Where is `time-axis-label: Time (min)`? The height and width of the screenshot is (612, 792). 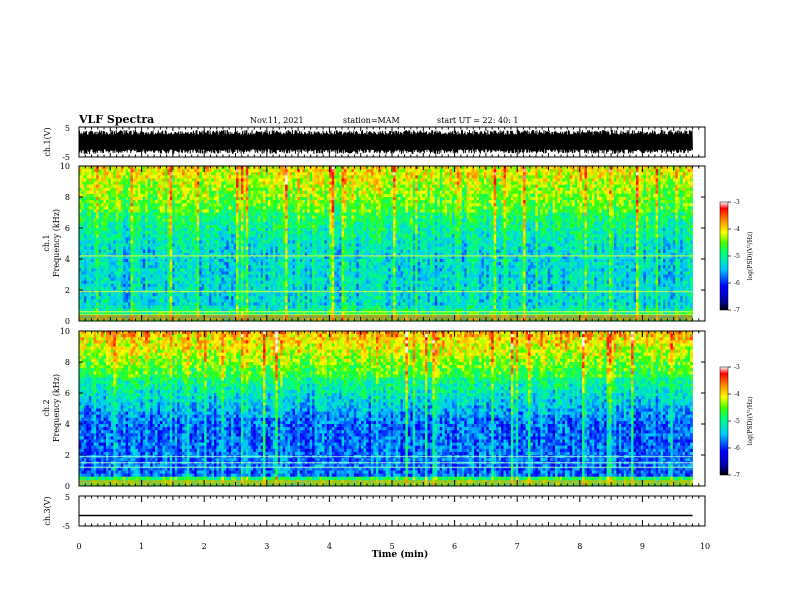
time-axis-label: Time (min) is located at coordinates (400, 554).